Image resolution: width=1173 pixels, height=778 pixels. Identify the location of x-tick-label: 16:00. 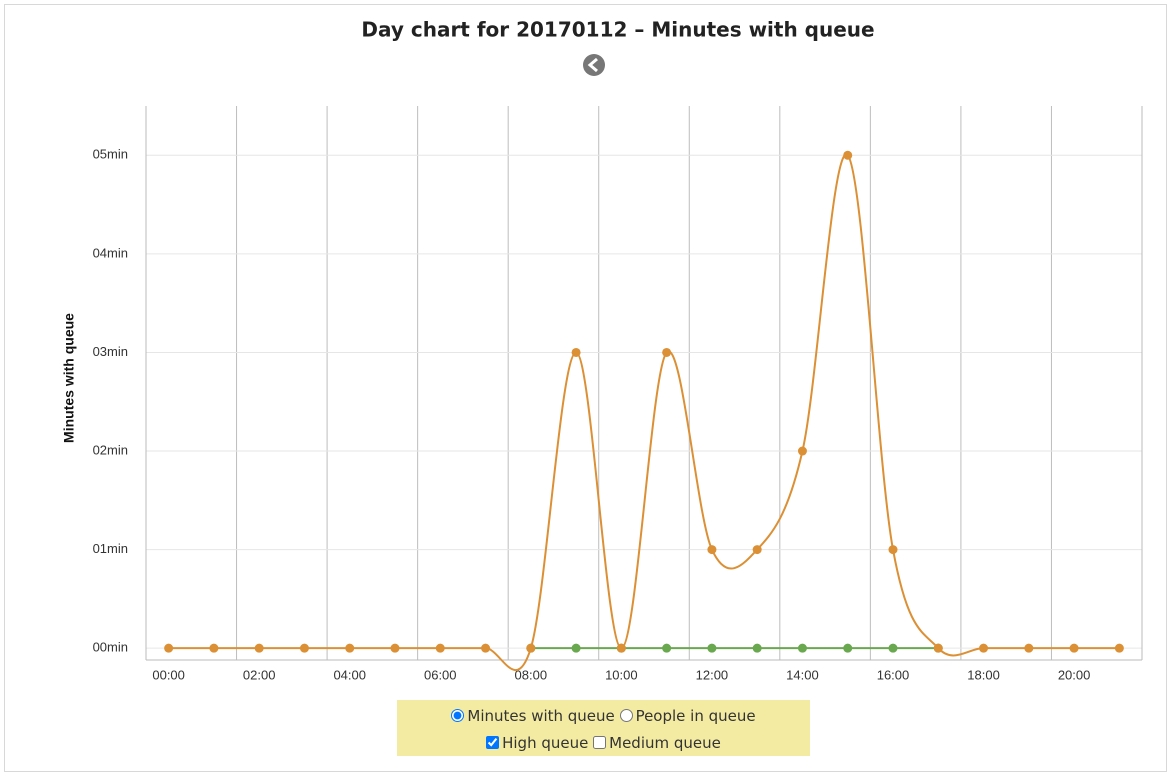
(893, 674).